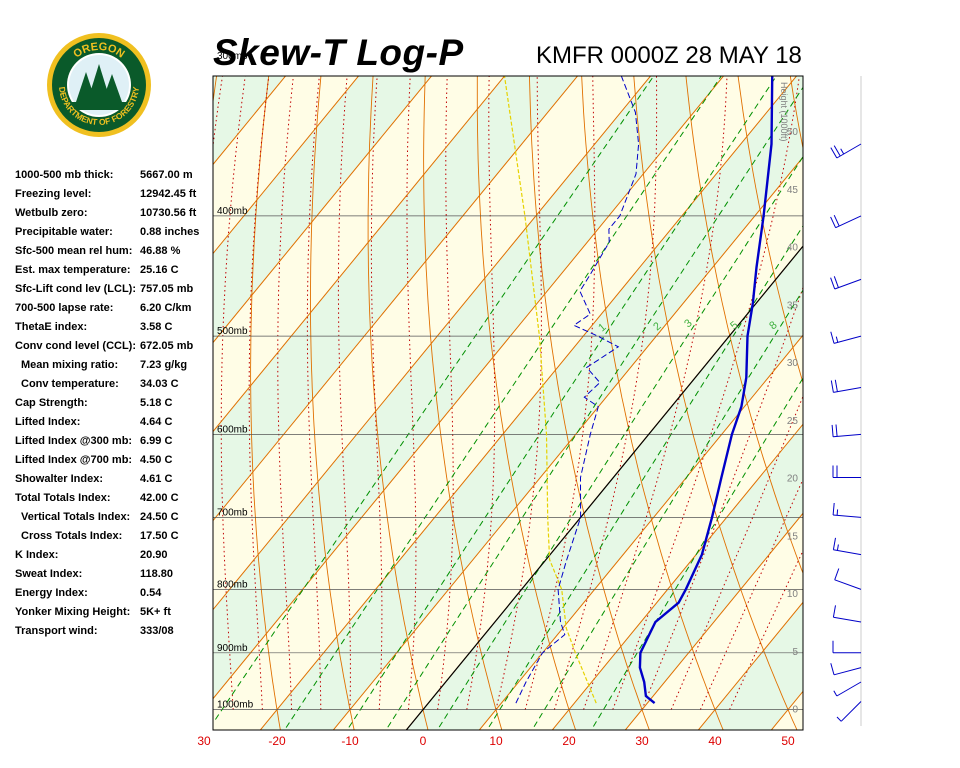  I want to click on stat-row: Mean mixing ratio: 7.23 g/kg, so click(115, 365).